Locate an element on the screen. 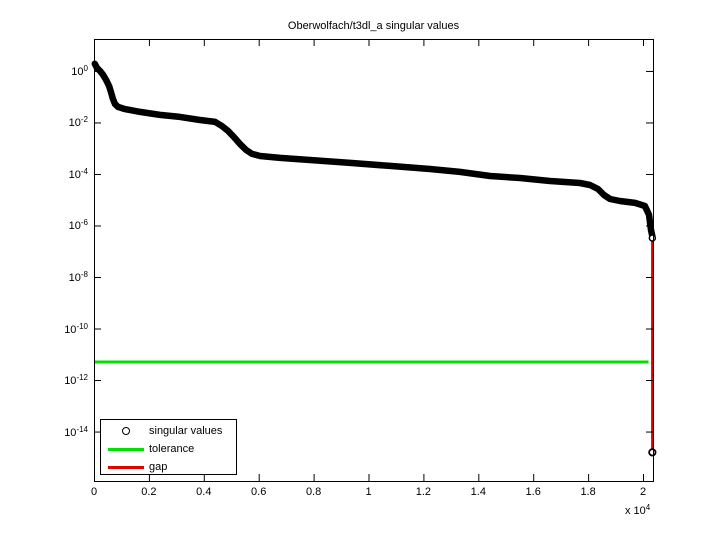  x-axis-multiplier-exponent: 4 is located at coordinates (648, 507).